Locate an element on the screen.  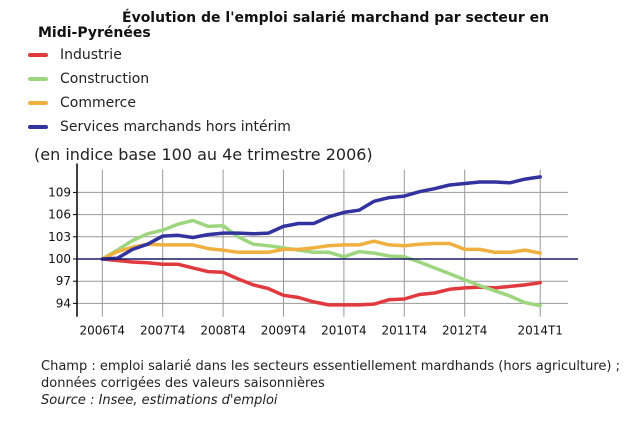
legend-item-commerce: Commerce is located at coordinates (82, 103).